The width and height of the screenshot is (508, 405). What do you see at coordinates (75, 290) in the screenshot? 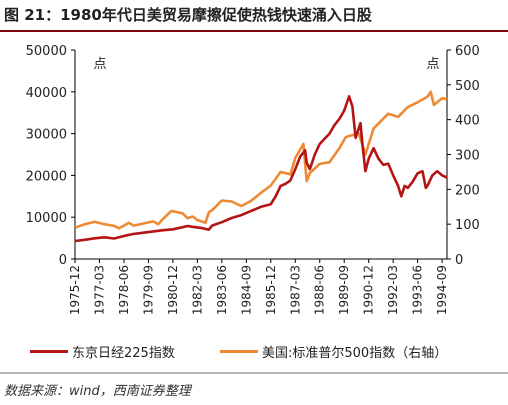
I see `x-tick-label: 1975-12` at bounding box center [75, 290].